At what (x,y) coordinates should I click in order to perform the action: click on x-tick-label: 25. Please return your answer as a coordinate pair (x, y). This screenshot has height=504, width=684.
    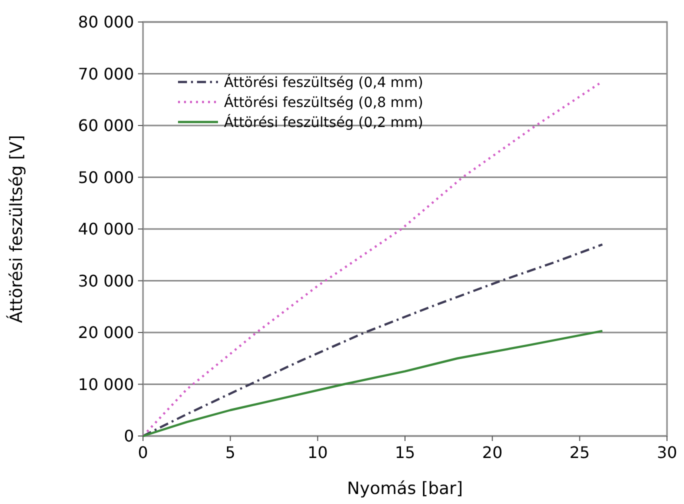
    Looking at the image, I should click on (579, 452).